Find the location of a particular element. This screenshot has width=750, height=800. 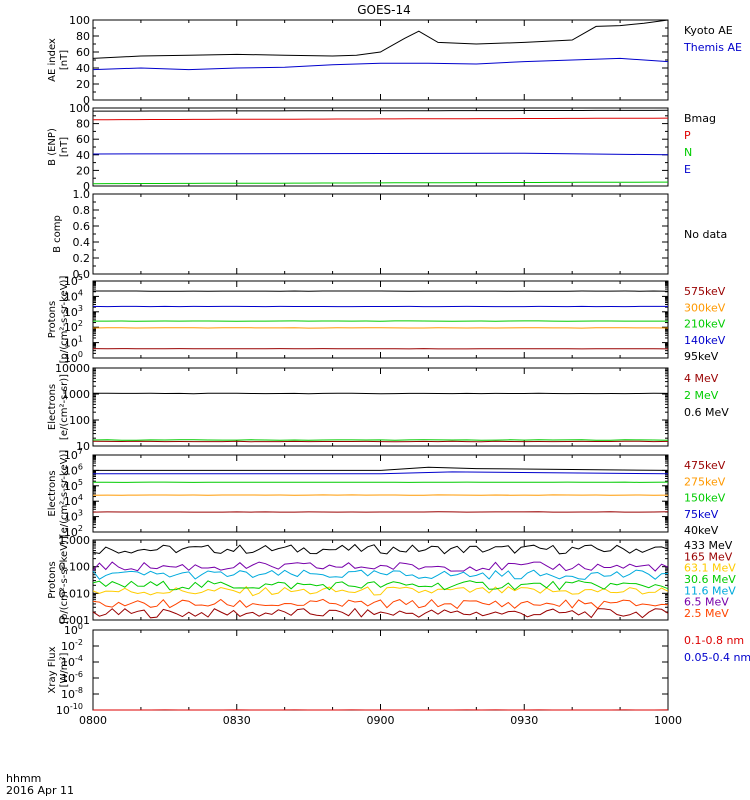

series-line-63-1-mev is located at coordinates (380, 591).